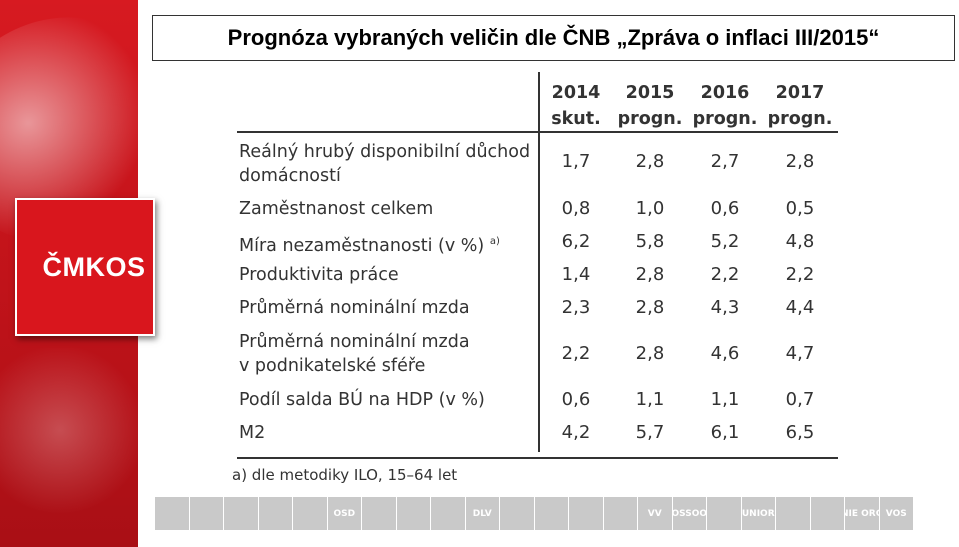  What do you see at coordinates (332, 366) in the screenshot?
I see `row-label-line: v podnikatelské sféře` at bounding box center [332, 366].